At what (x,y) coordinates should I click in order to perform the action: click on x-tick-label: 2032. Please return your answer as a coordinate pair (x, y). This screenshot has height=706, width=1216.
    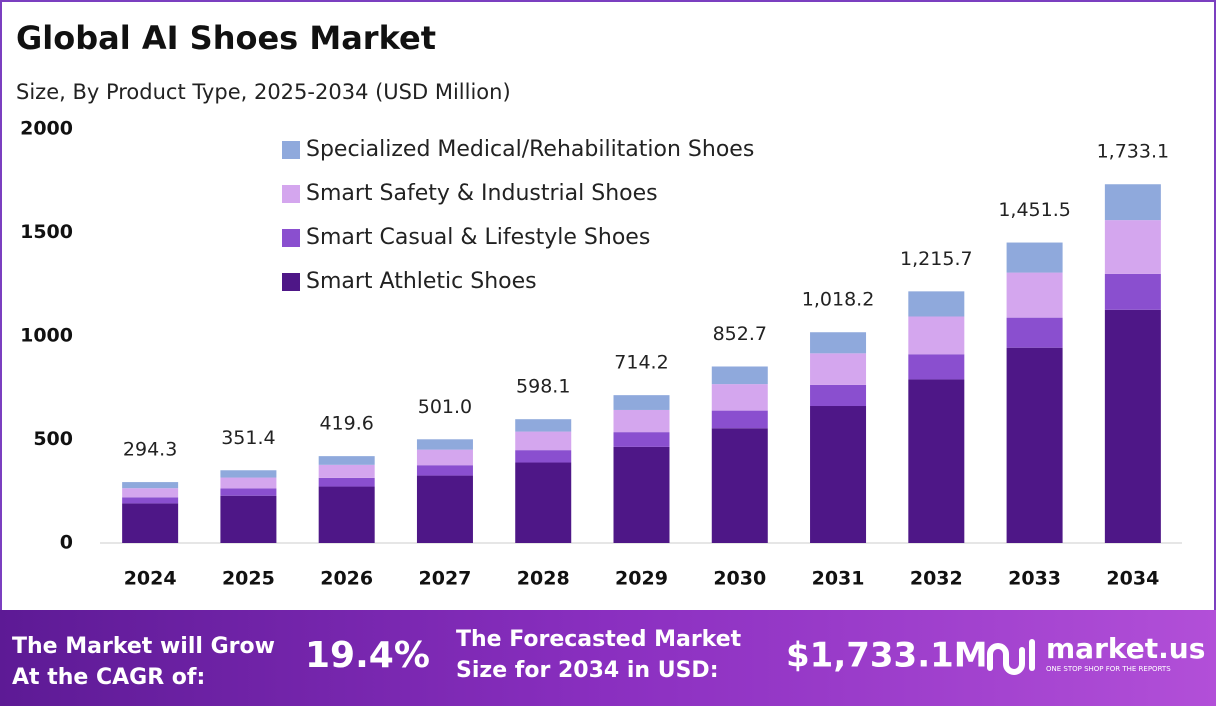
    Looking at the image, I should click on (936, 579).